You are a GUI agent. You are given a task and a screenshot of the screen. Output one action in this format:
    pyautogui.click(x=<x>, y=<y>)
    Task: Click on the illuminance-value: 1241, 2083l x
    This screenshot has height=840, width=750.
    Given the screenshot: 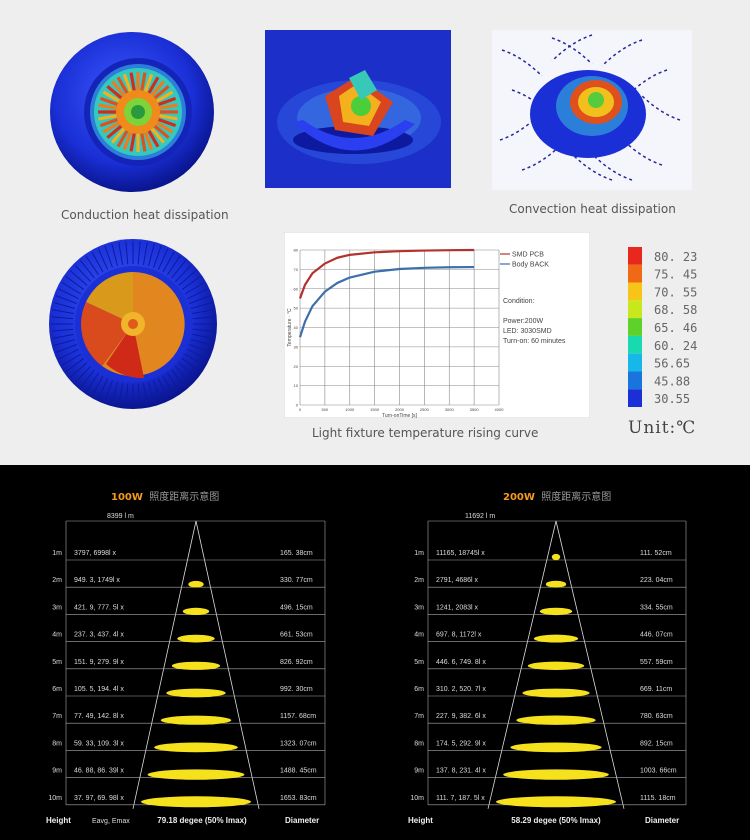 What is the action you would take?
    pyautogui.click(x=457, y=607)
    